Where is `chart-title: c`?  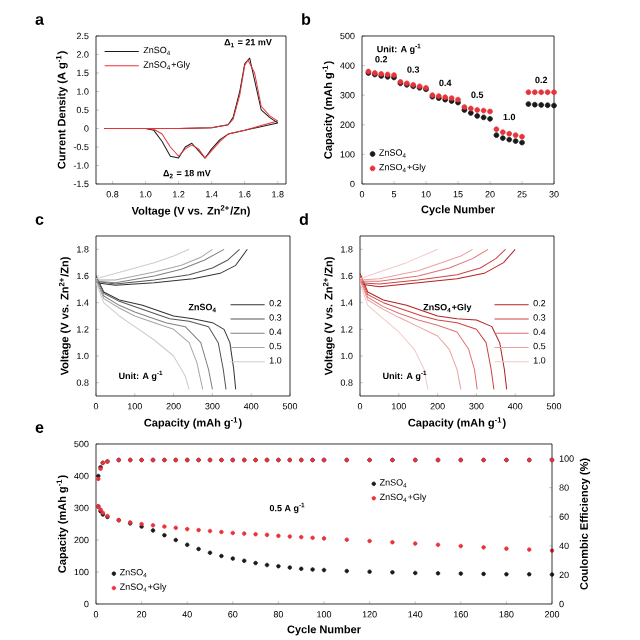 chart-title: c is located at coordinates (39, 220).